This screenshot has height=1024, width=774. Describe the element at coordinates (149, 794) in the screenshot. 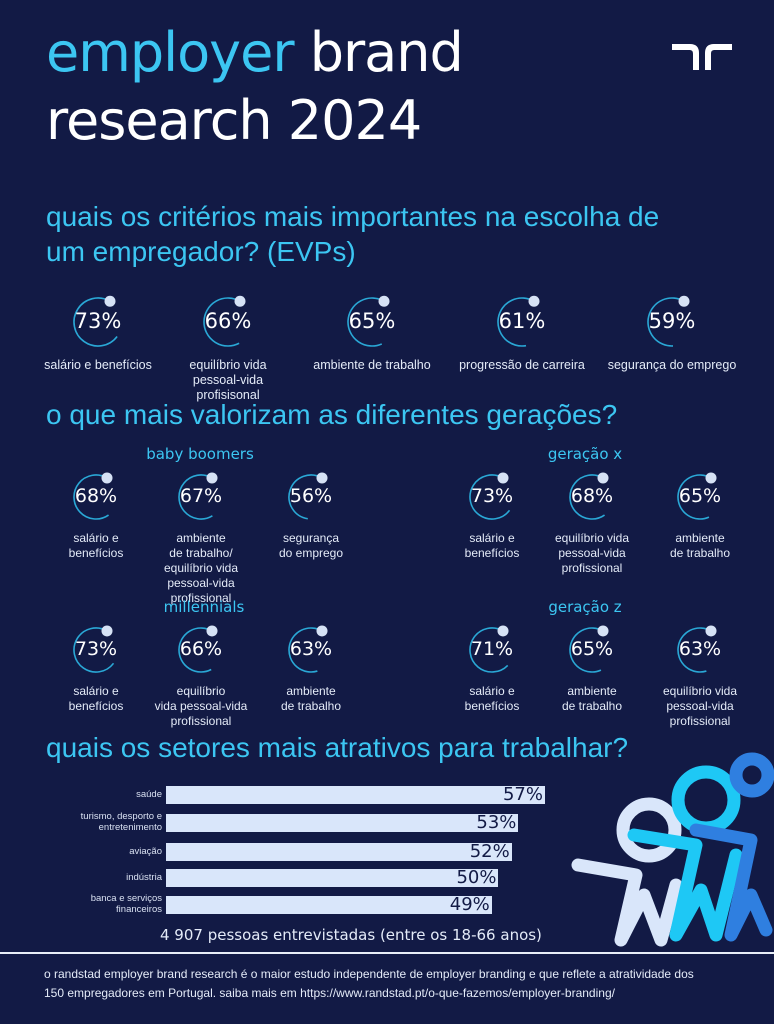

I see `bar-category-label: saúde` at that location.